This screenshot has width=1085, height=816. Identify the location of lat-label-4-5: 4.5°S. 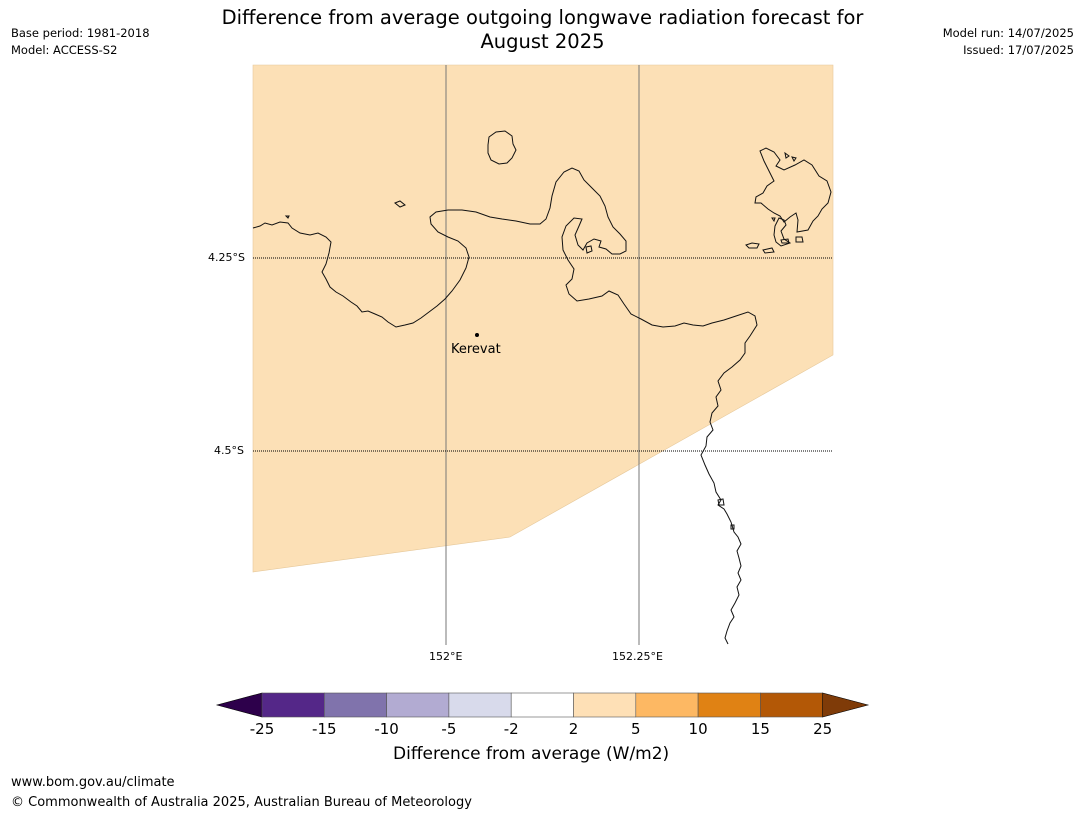
(229, 450).